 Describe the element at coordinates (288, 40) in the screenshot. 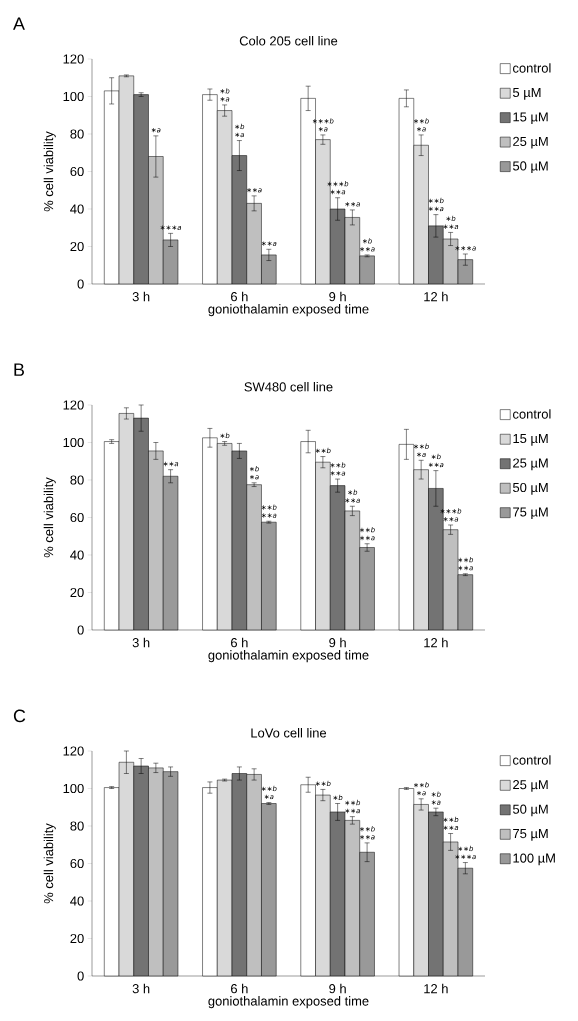

I see `chart-title: Colo 205 cell line` at that location.